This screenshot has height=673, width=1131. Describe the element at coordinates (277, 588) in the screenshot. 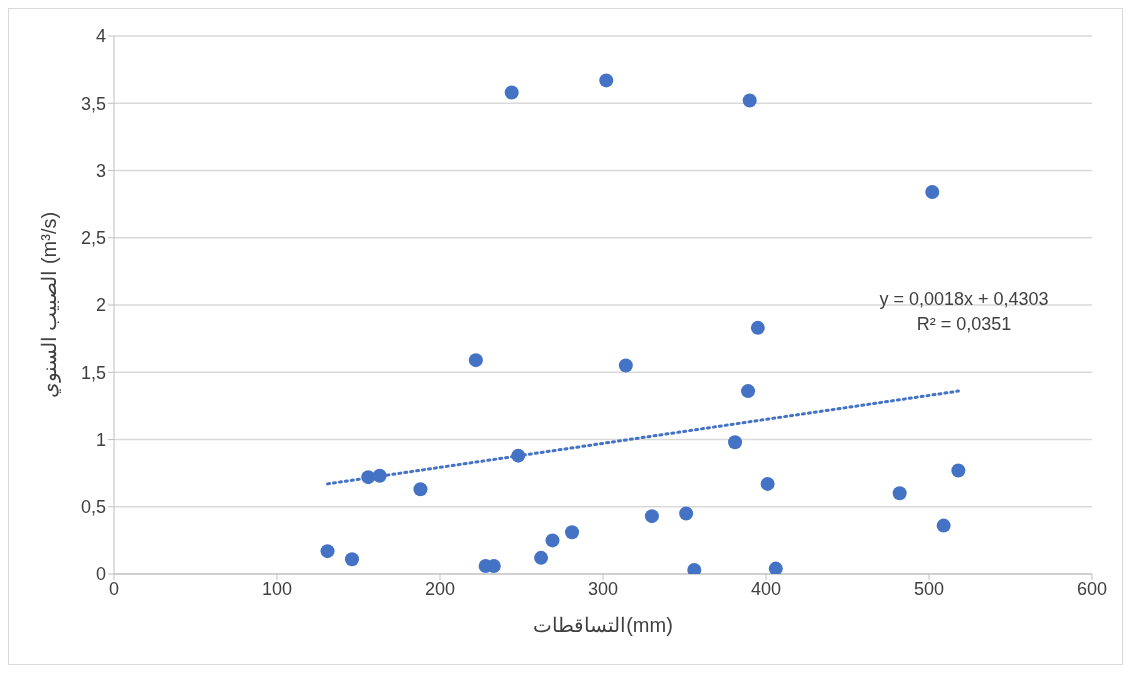

I see `x-tick-label: 100` at that location.